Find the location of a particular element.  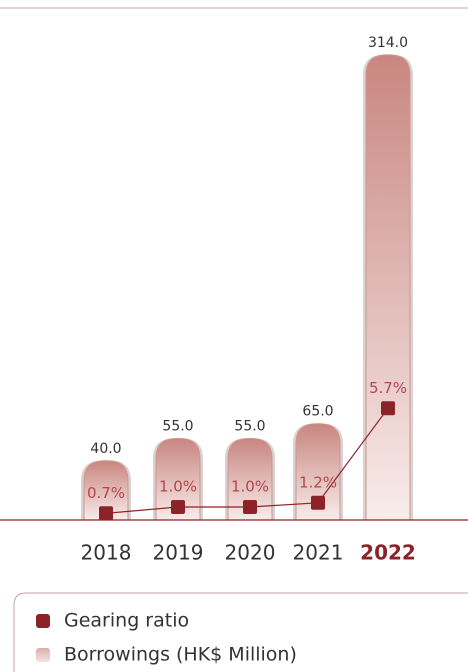

x-tick-label: 2018 is located at coordinates (106, 553).